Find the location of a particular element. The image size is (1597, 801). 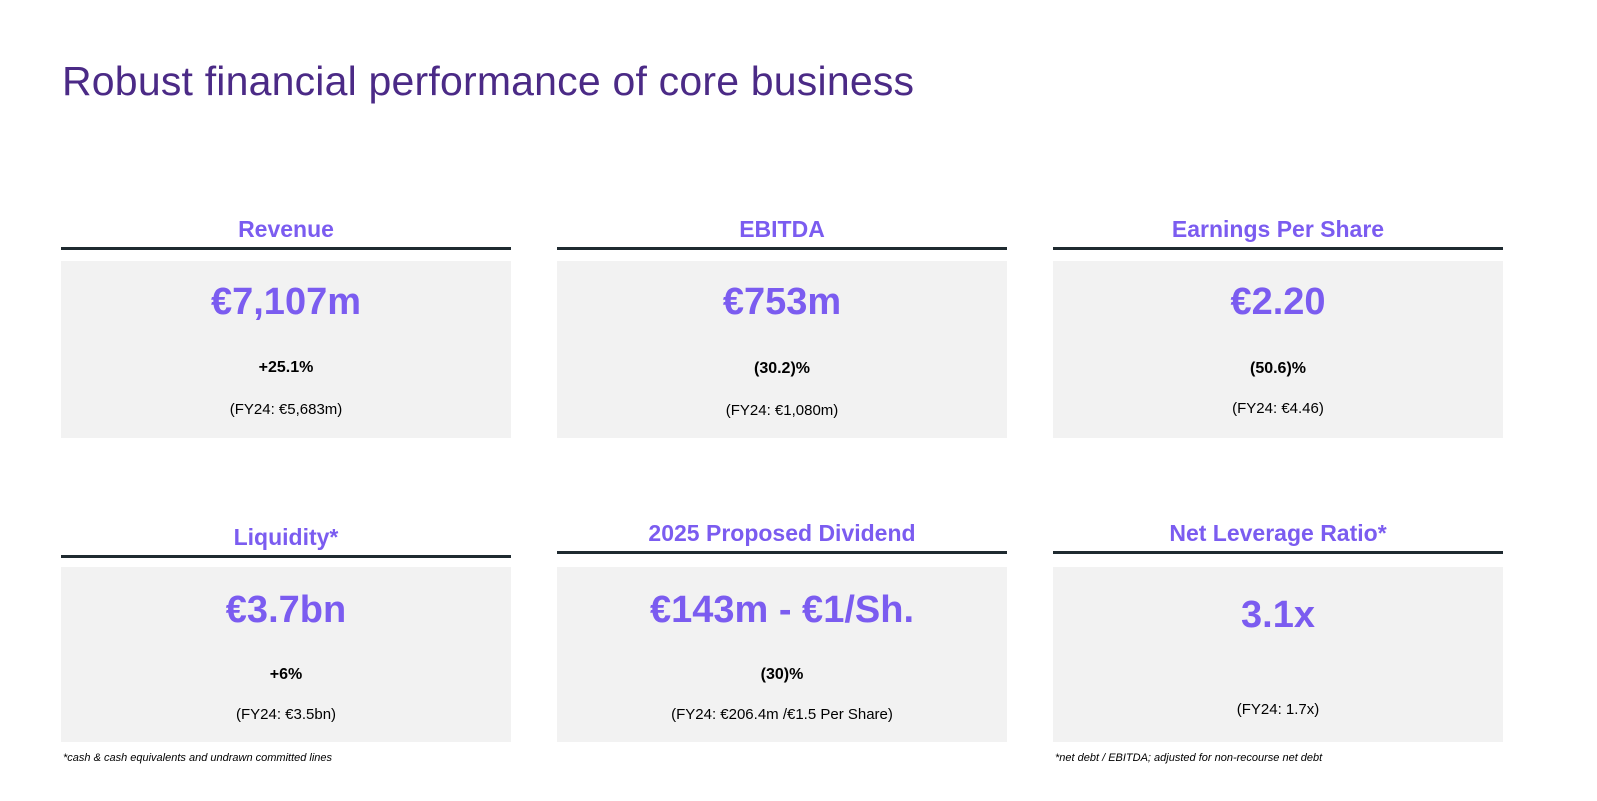

kpi-body: 3.1x (FY24: 1.7x) is located at coordinates (1278, 654).